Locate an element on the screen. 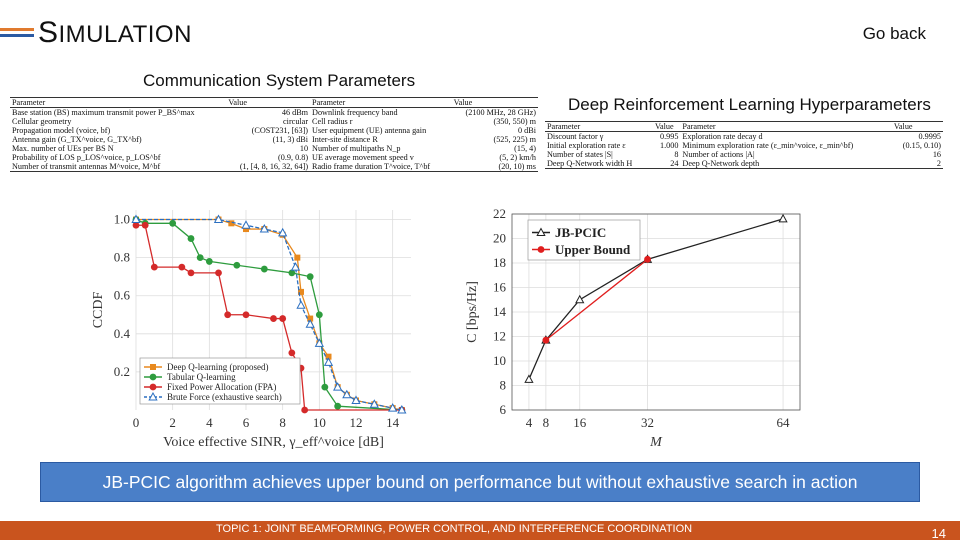 Image resolution: width=960 pixels, height=541 pixels. slide-title: SIMULATION is located at coordinates (115, 33).